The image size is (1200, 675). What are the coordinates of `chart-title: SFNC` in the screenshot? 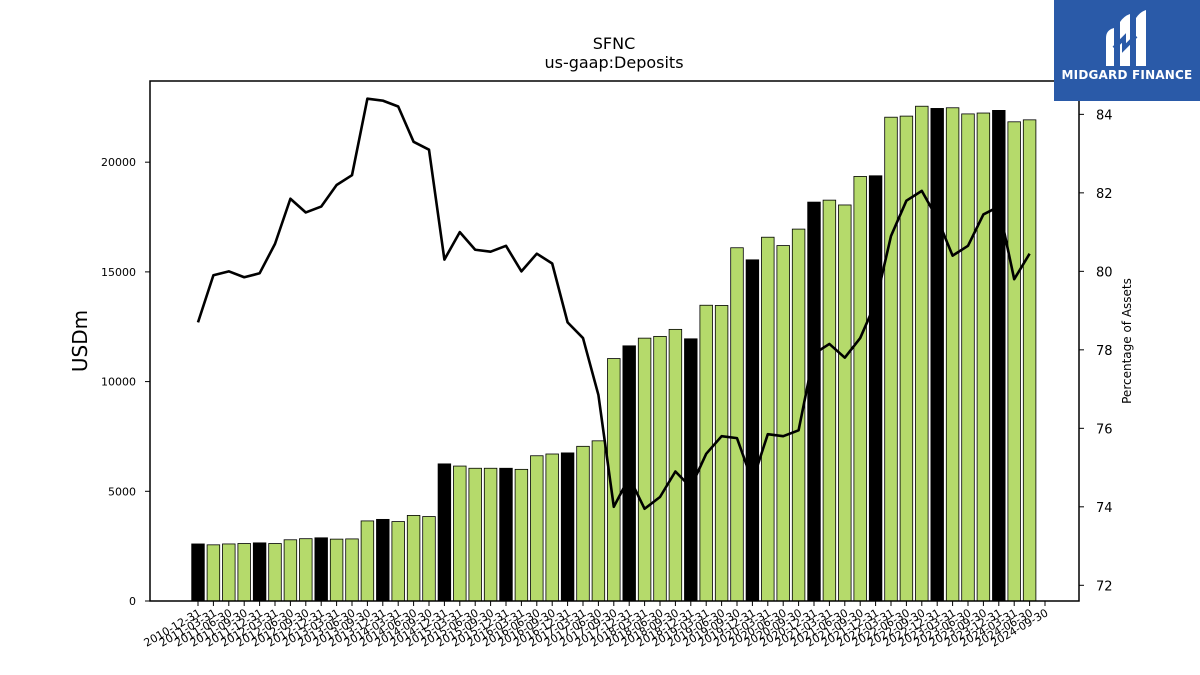 It's located at (614, 43).